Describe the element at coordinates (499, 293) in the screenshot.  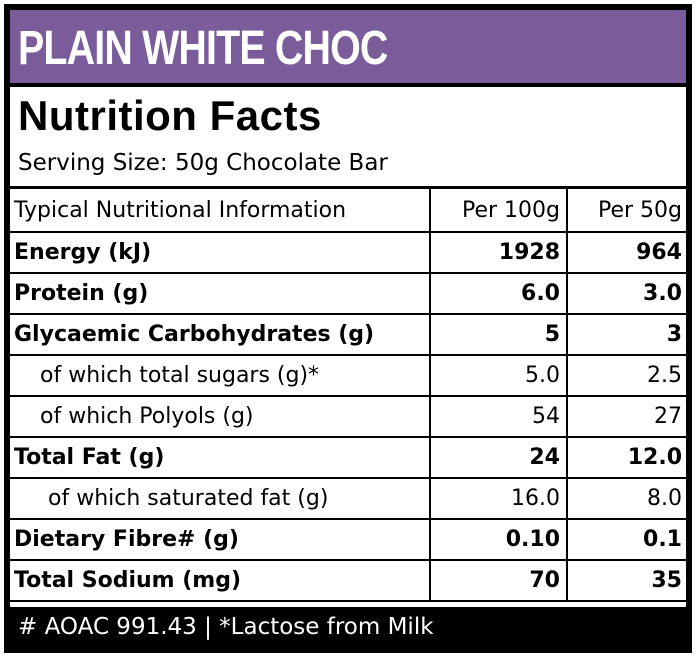
I see `value-per-100g: 6.0` at that location.